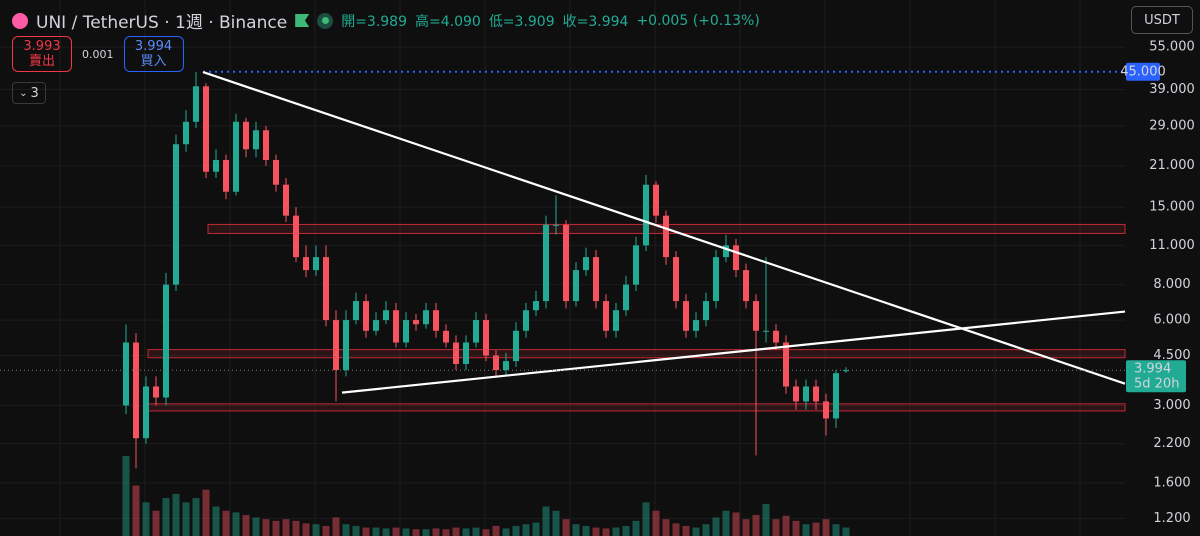 This screenshot has height=536, width=1200. I want to click on flag-icon, so click(302, 20).